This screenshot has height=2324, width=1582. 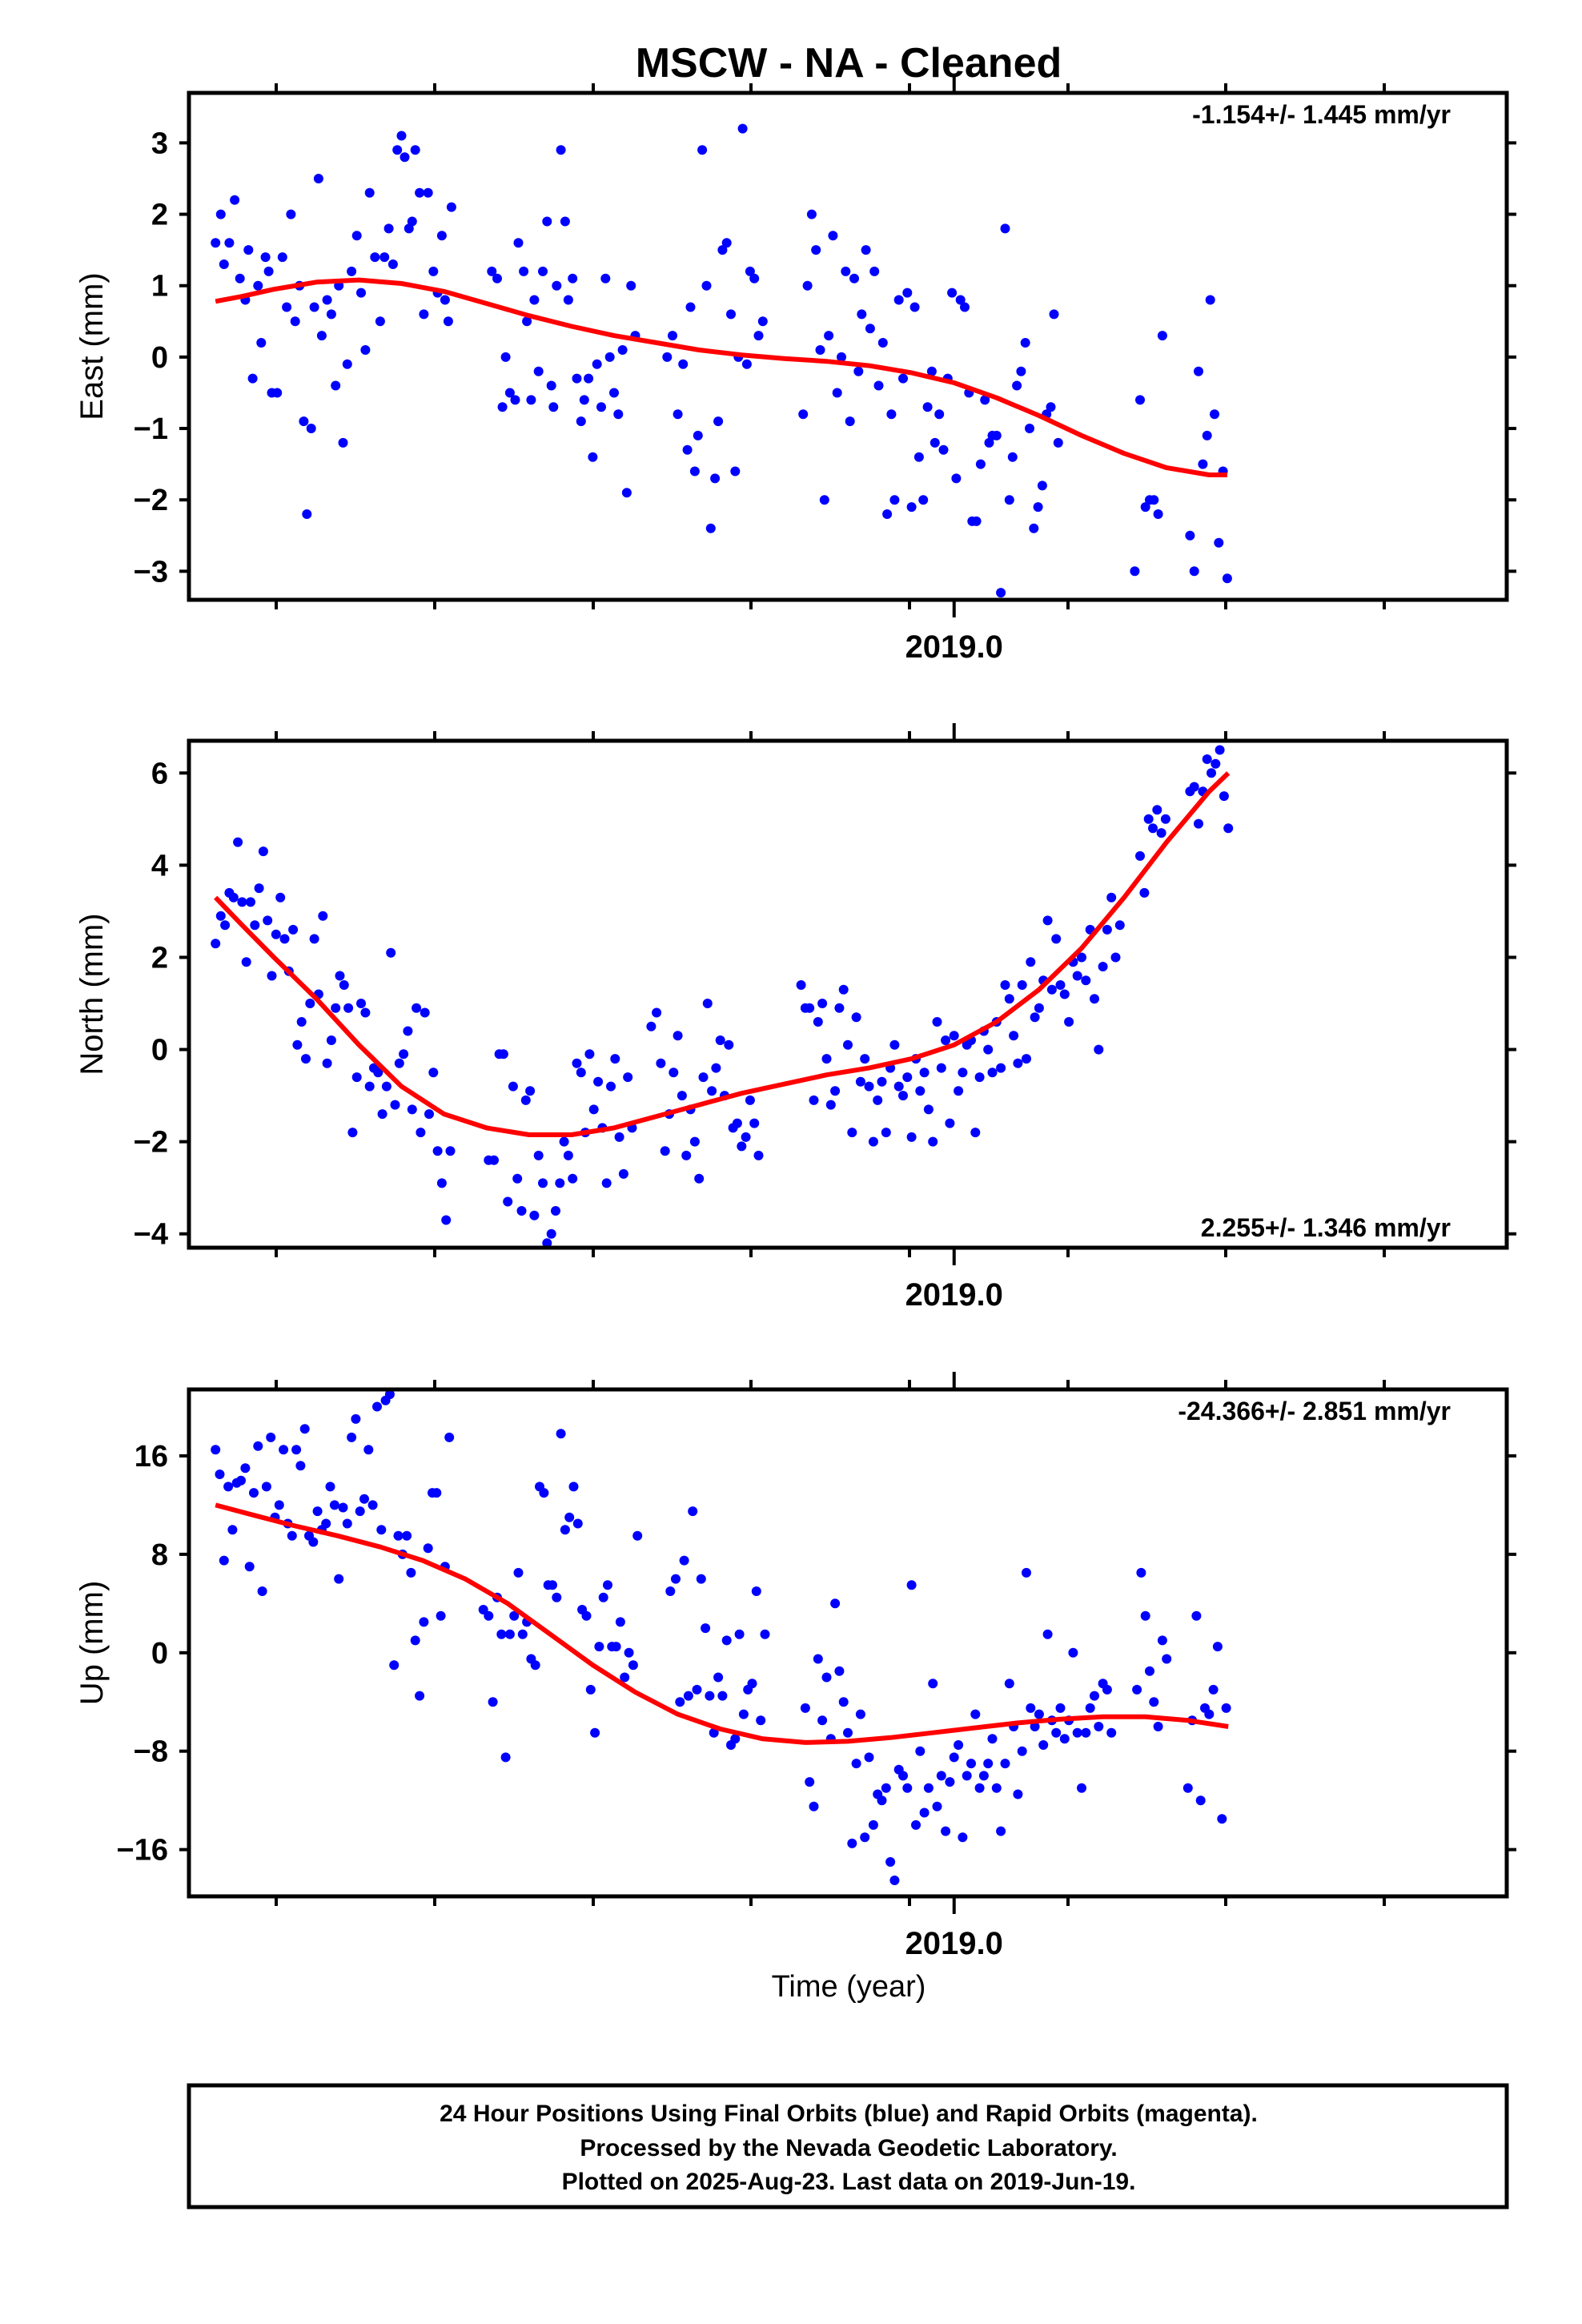 What do you see at coordinates (151, 1235) in the screenshot?
I see `north-ytick-label: −4` at bounding box center [151, 1235].